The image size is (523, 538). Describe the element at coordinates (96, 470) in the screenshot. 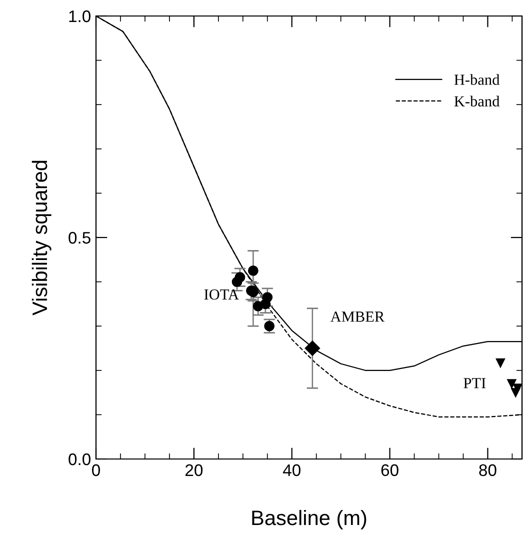

I see `x-tick-label: 0` at that location.